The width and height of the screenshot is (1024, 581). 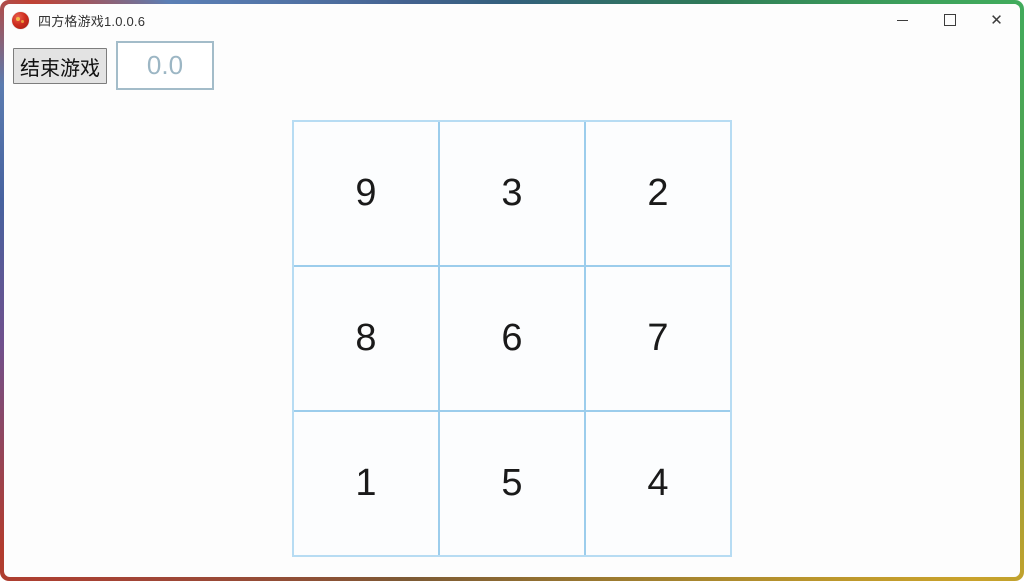 I want to click on grid-cell-3: 2, so click(x=658, y=193).